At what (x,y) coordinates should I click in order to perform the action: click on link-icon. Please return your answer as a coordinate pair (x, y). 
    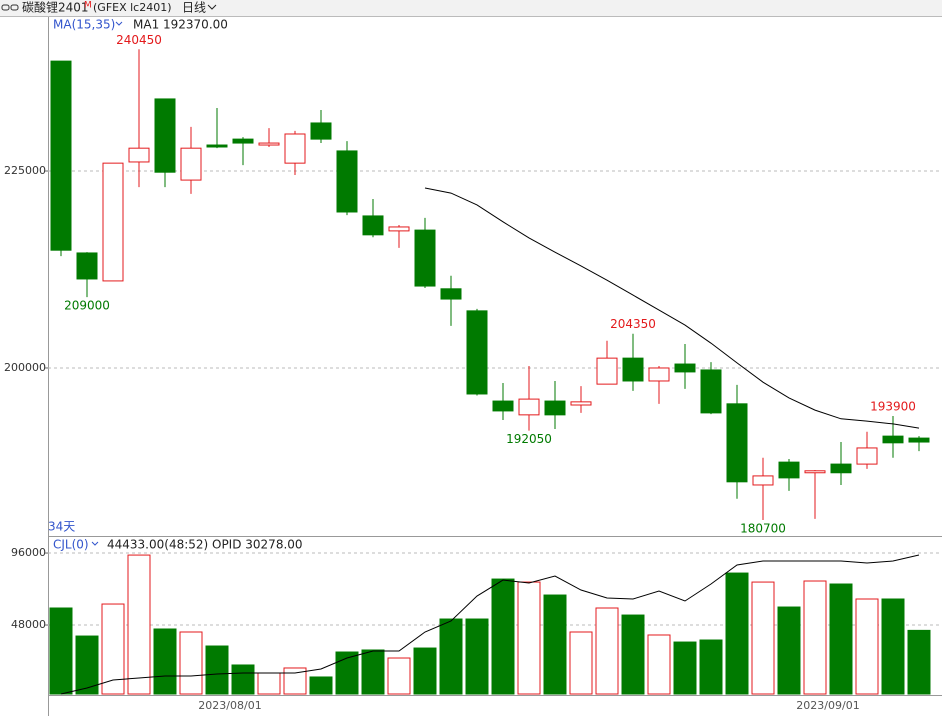
    Looking at the image, I should click on (10, 7).